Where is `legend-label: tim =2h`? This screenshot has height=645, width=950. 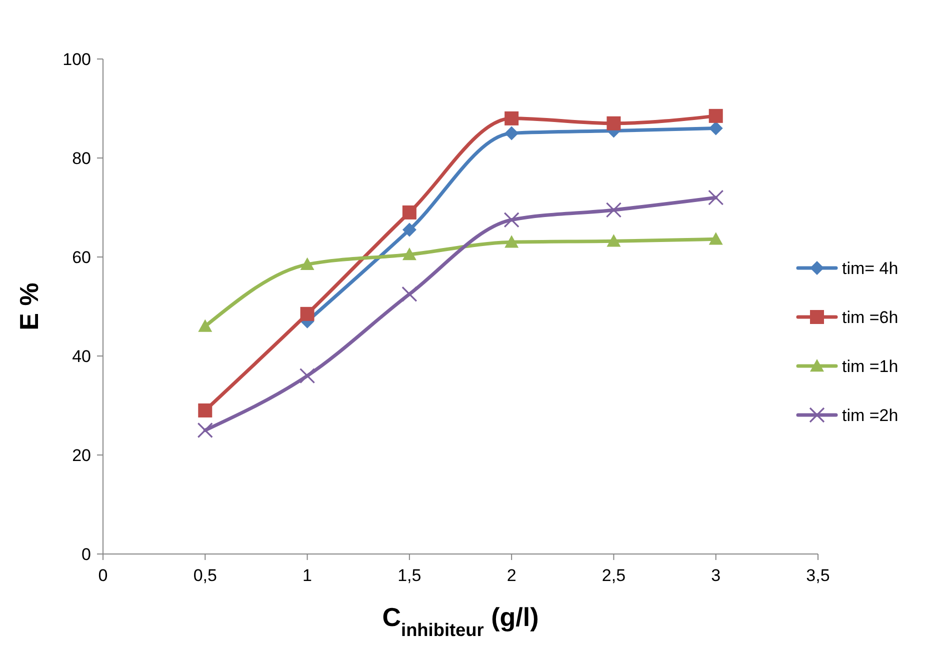
legend-label: tim =2h is located at coordinates (870, 415).